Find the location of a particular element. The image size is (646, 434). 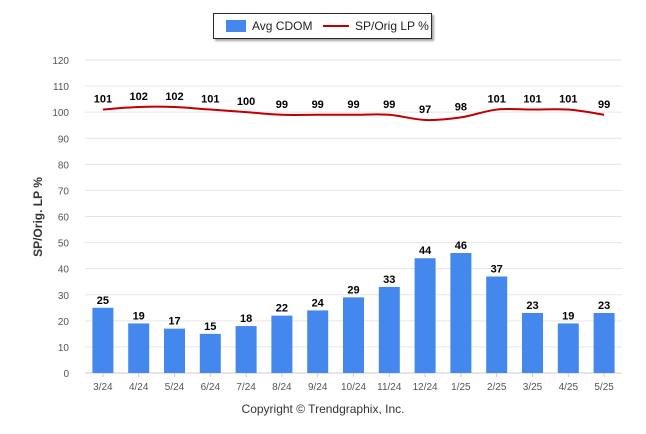

legend-lp-label: SP/Orig LP % is located at coordinates (392, 26).